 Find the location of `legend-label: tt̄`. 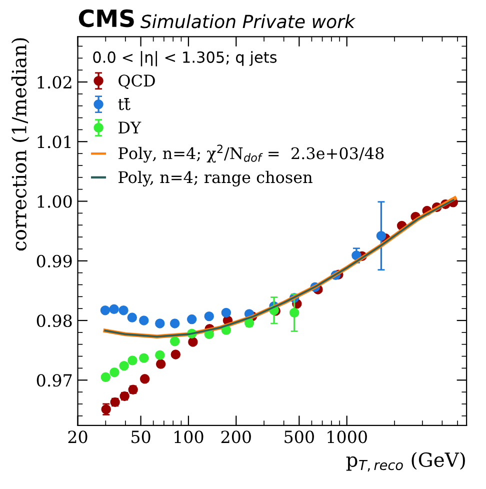

legend-label: tt̄ is located at coordinates (124, 104).